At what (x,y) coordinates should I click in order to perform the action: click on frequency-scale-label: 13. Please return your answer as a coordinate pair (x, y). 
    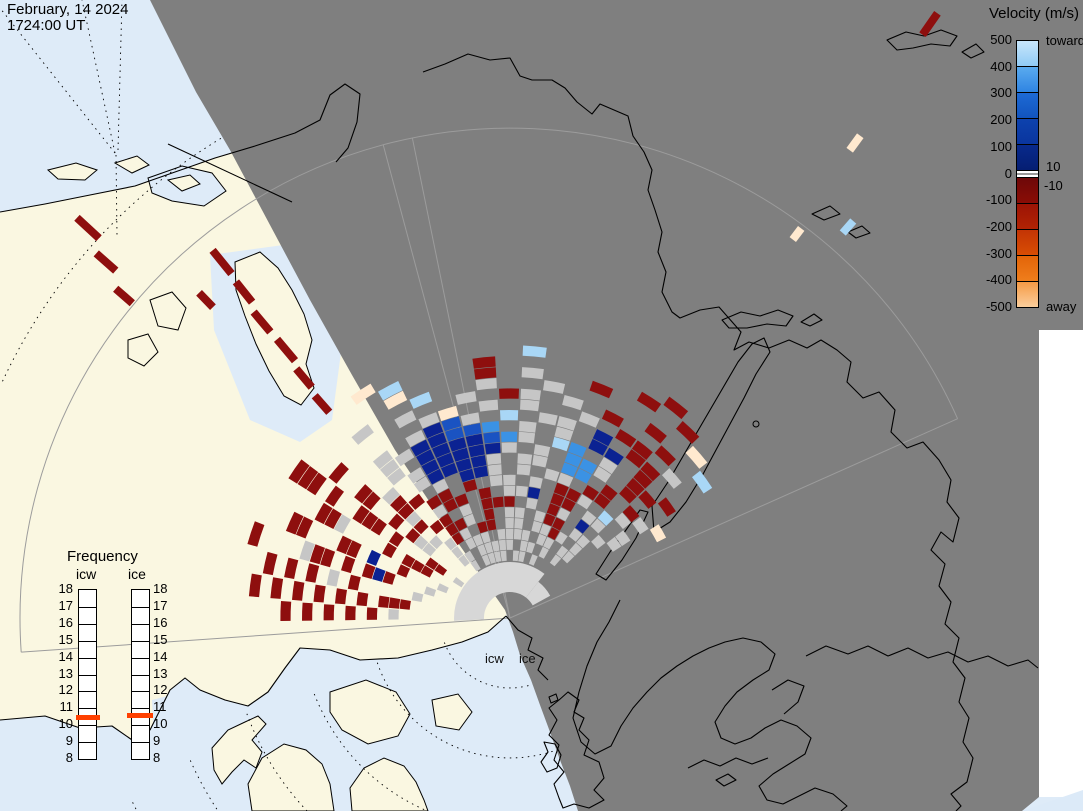
    Looking at the image, I should click on (65, 673).